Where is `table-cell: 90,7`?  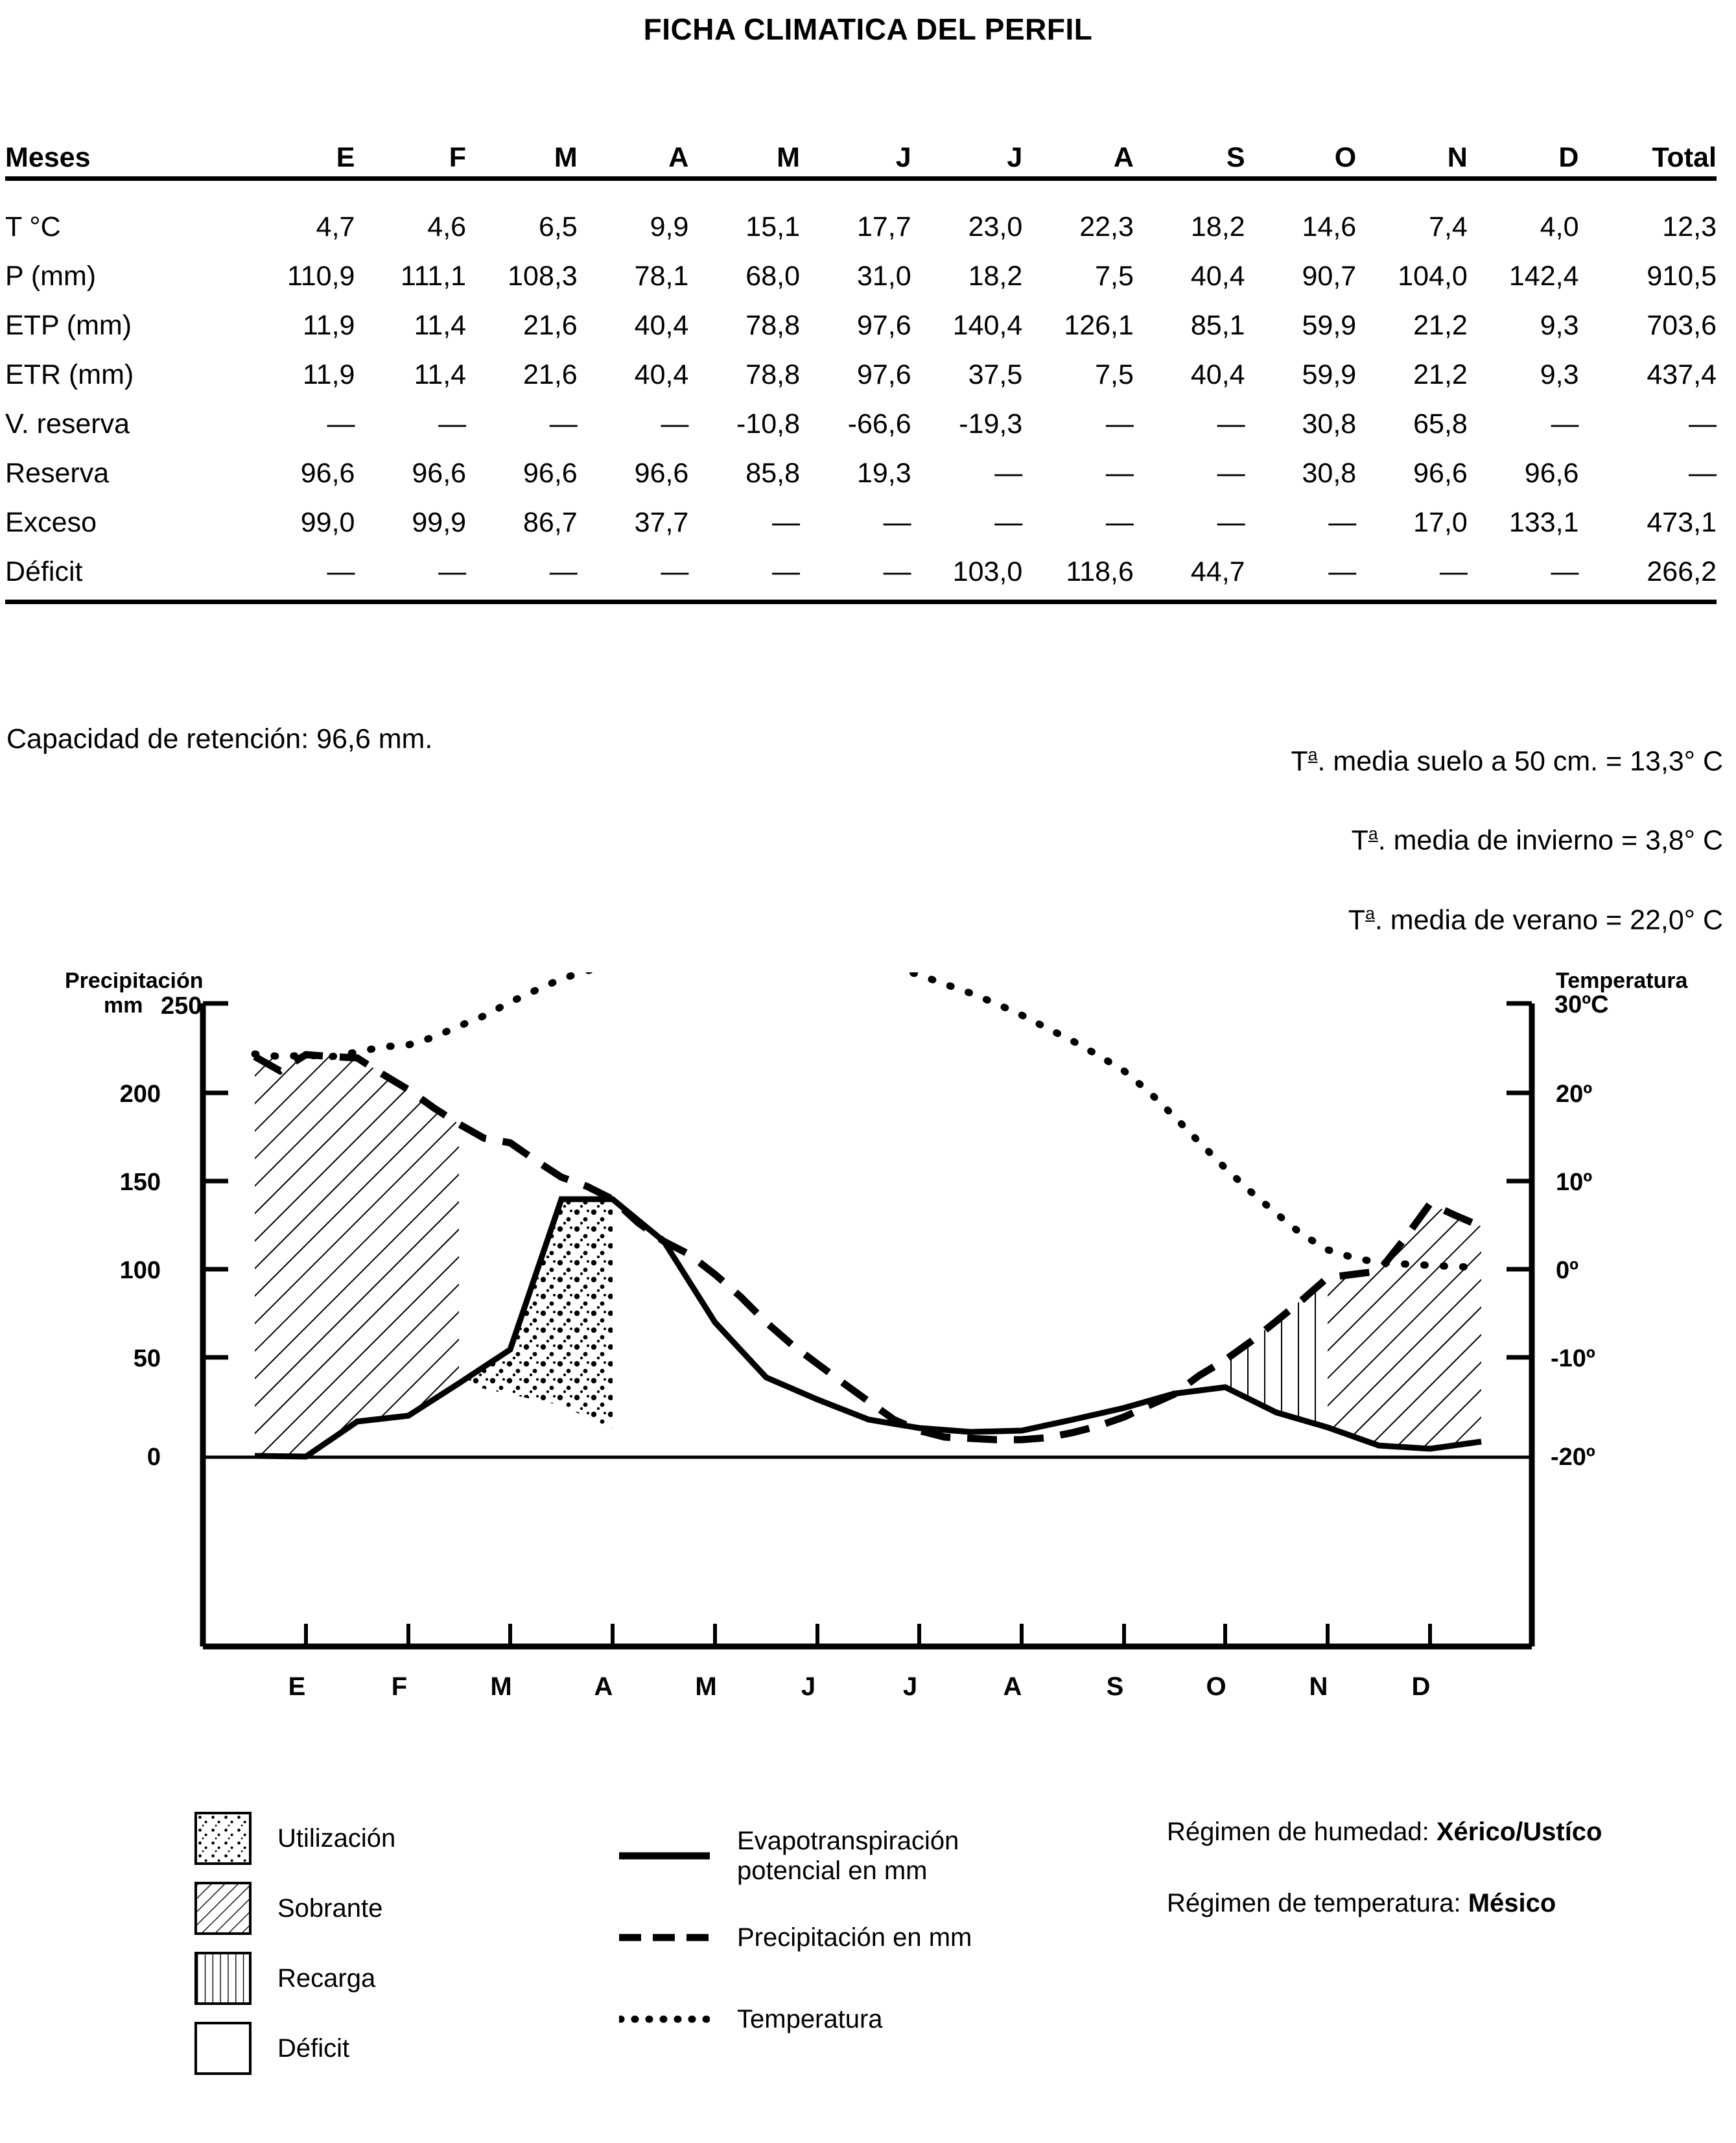
table-cell: 90,7 is located at coordinates (1329, 276).